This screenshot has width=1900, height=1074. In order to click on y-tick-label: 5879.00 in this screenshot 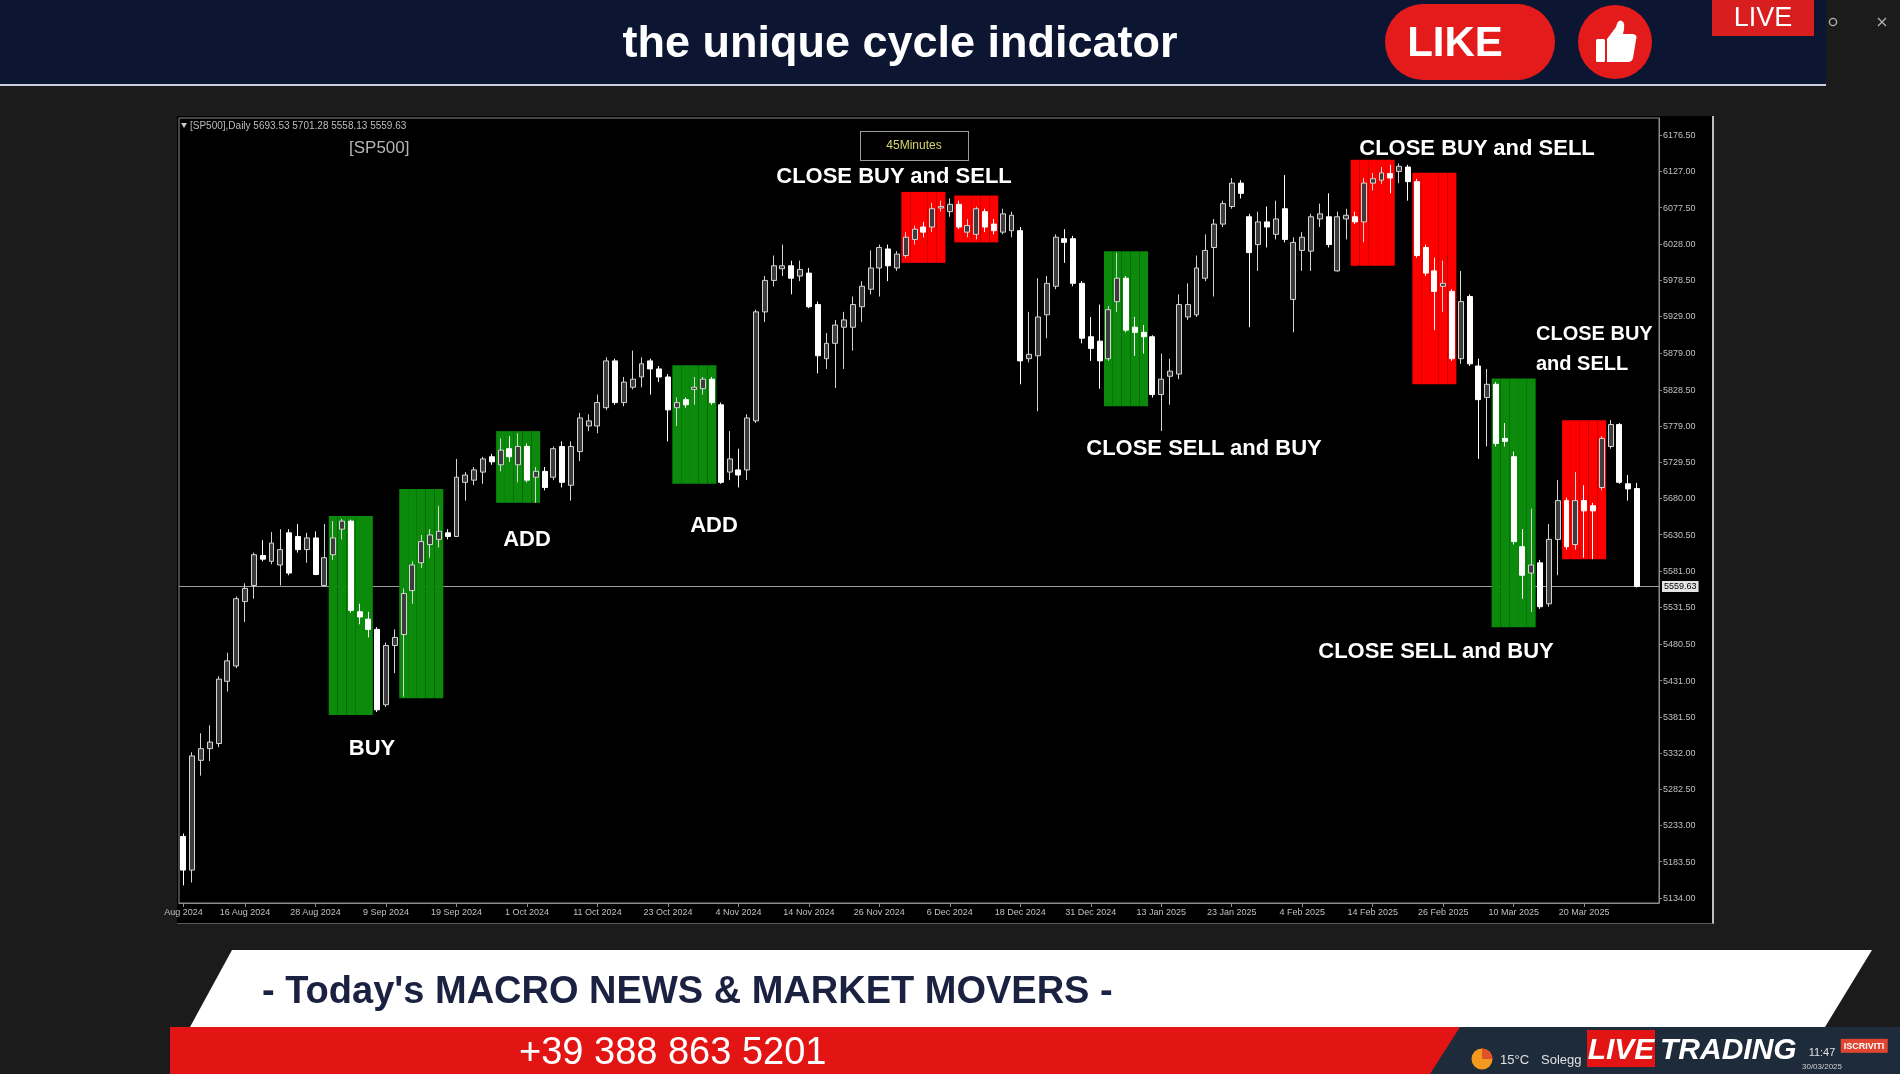, I will do `click(1679, 352)`.